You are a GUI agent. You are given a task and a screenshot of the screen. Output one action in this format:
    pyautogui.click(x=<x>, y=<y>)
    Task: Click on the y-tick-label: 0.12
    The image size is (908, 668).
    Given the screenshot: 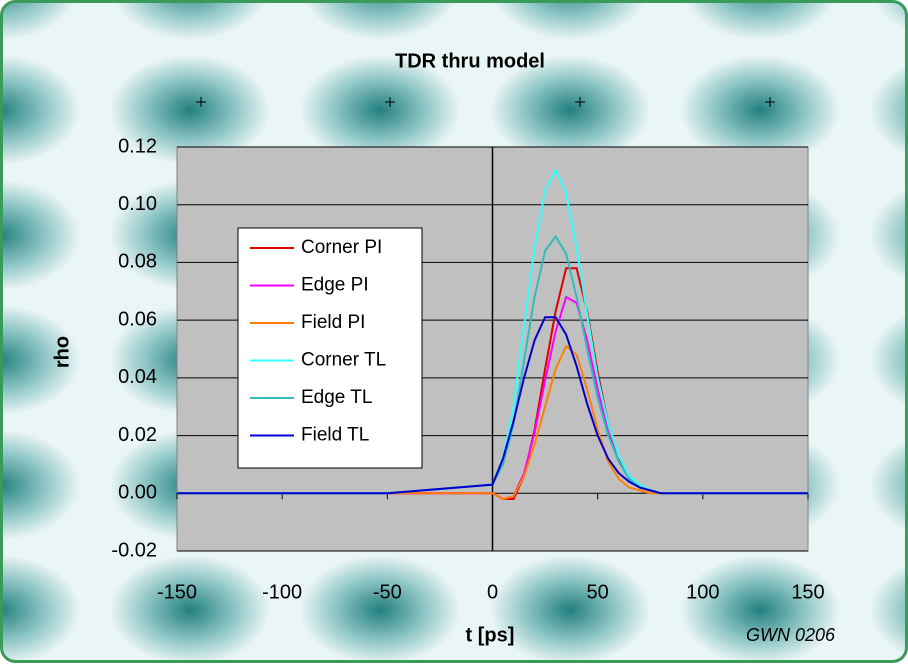 What is the action you would take?
    pyautogui.click(x=137, y=146)
    